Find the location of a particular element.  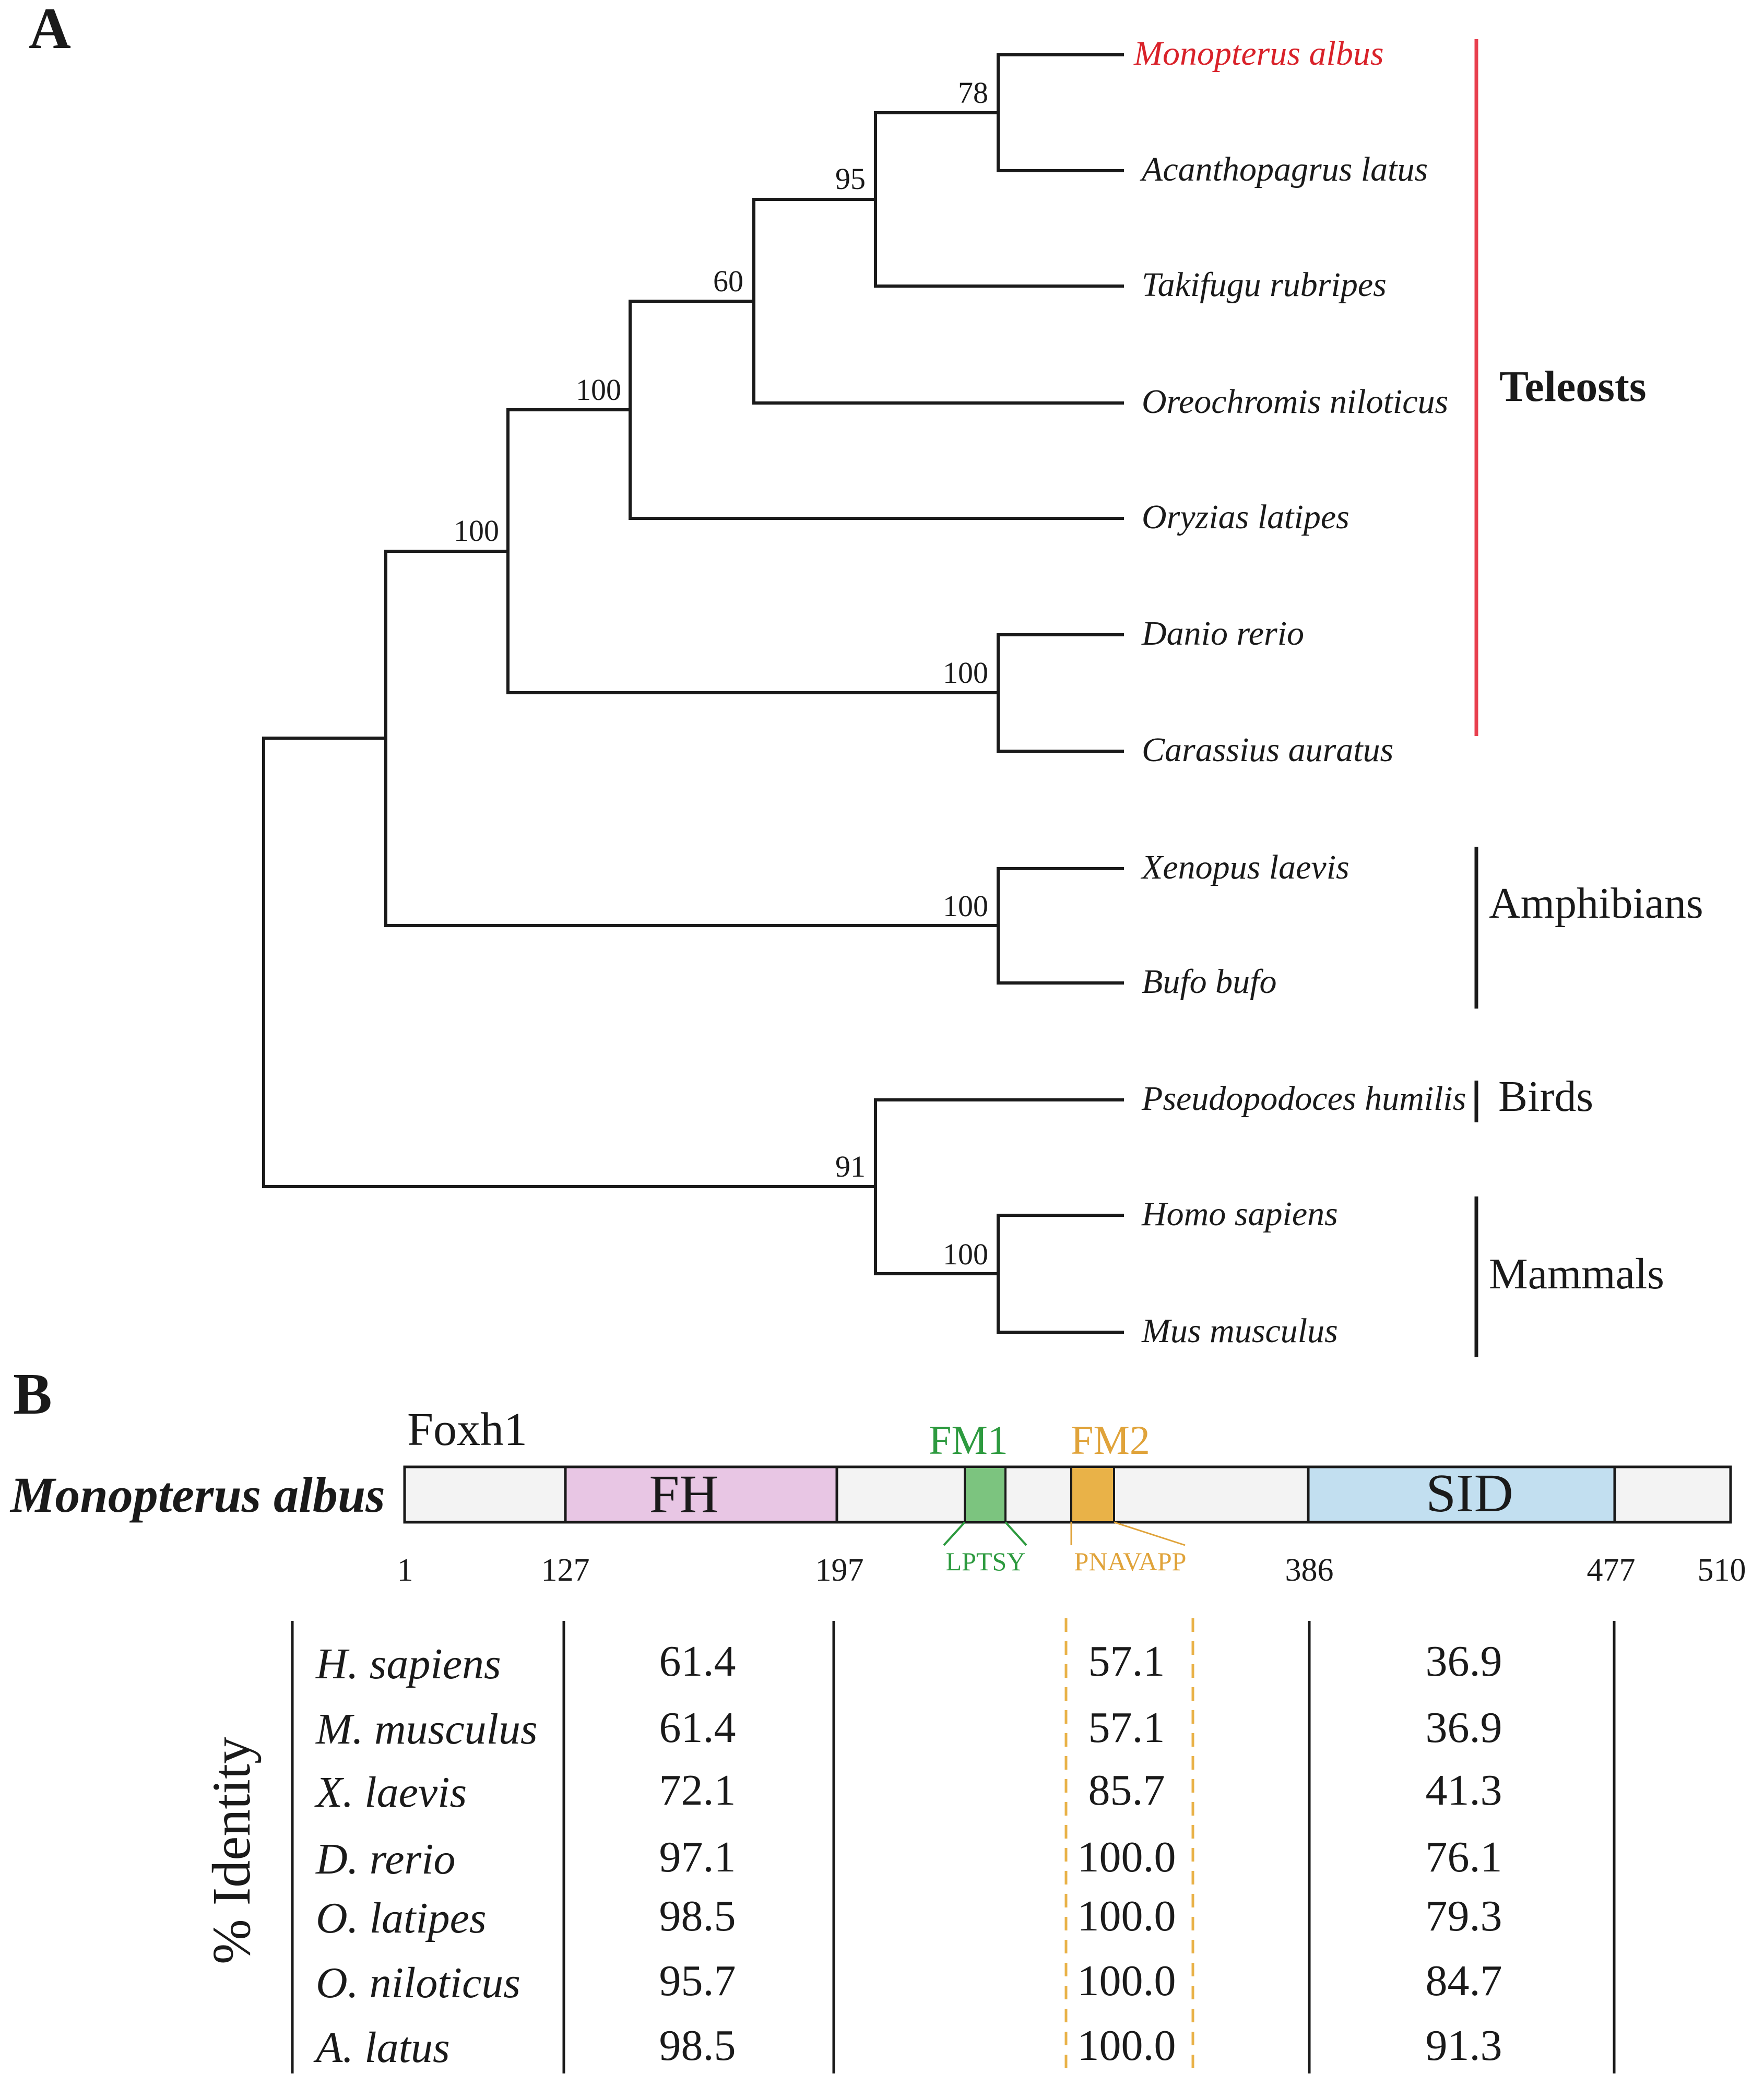

teleosts-label: Teleosts is located at coordinates (1573, 386).